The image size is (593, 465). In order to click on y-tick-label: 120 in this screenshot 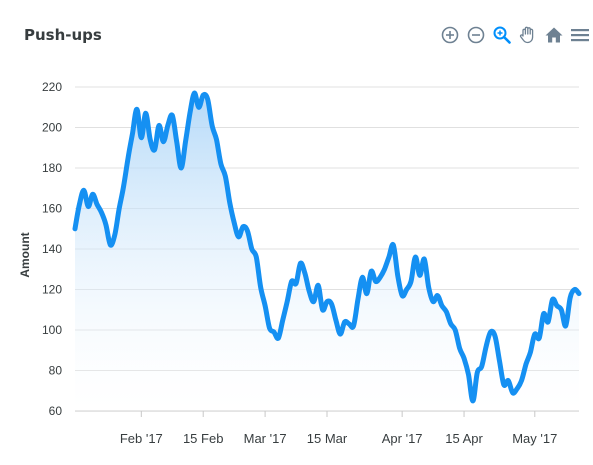, I will do `click(52, 290)`.